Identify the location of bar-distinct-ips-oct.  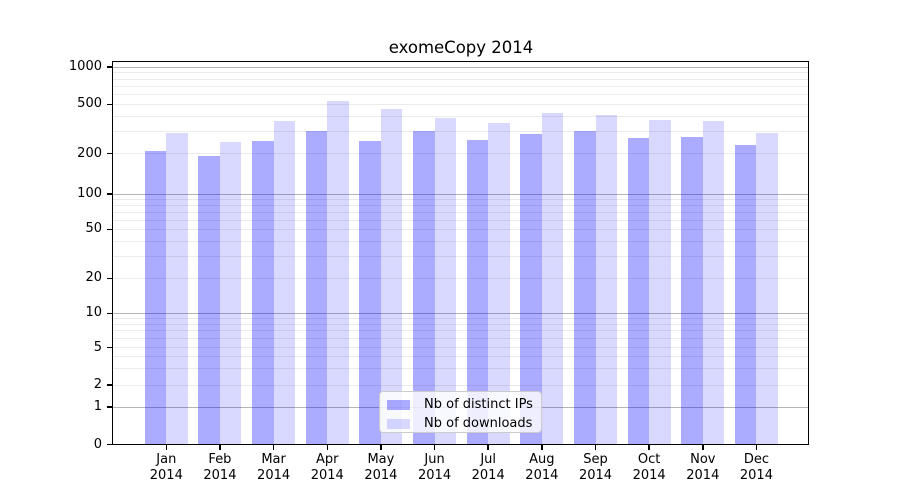
(638, 291).